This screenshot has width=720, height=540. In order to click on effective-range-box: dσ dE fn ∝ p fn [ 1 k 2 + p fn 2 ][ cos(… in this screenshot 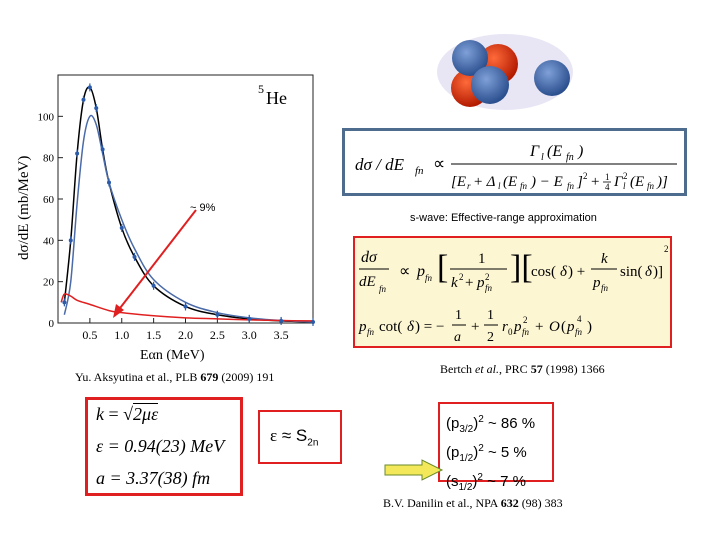, I will do `click(512, 292)`.